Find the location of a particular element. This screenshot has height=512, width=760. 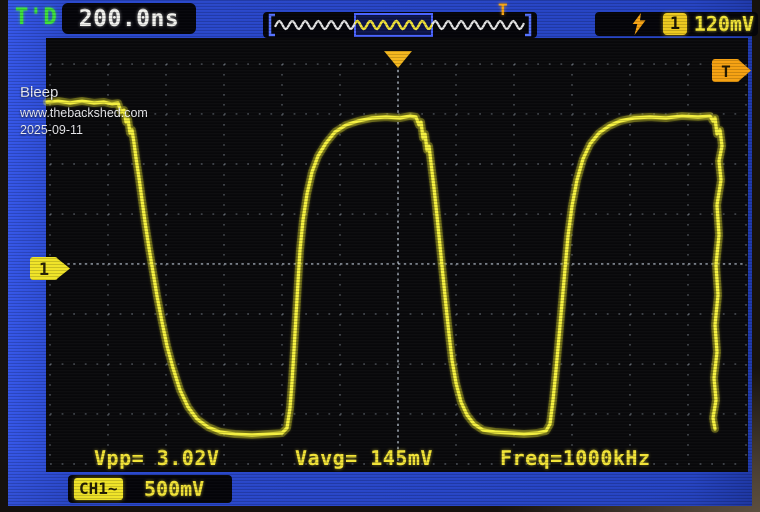

channel1-level-tag: 1 is located at coordinates (50, 268).